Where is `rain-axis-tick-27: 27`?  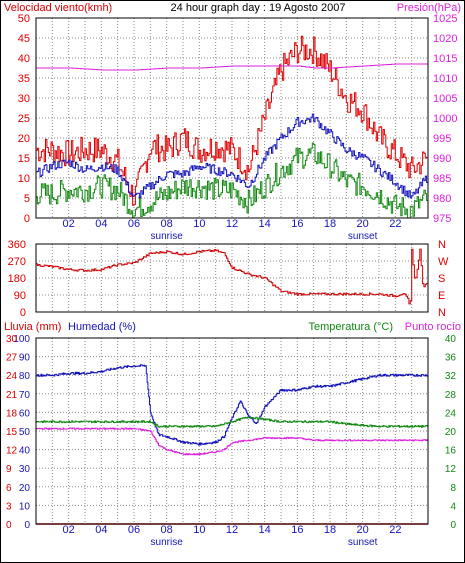 rain-axis-tick-27: 27 is located at coordinates (12, 358).